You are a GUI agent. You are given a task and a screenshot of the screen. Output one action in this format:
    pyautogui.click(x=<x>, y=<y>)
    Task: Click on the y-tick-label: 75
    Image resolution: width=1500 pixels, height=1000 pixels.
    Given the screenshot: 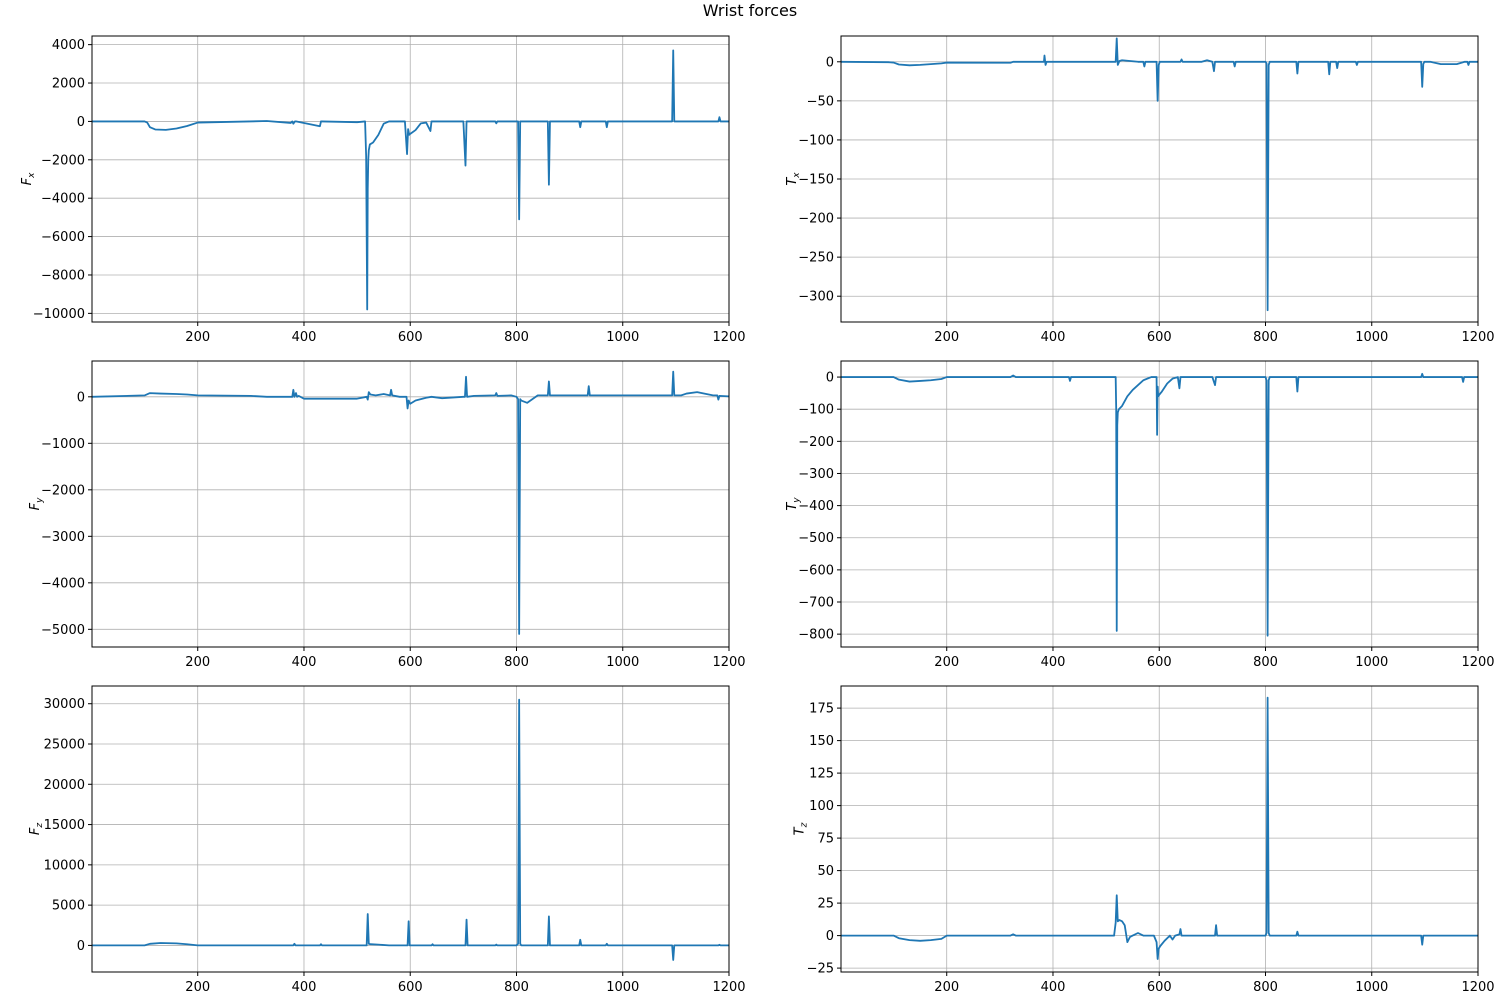 What is the action you would take?
    pyautogui.click(x=825, y=839)
    